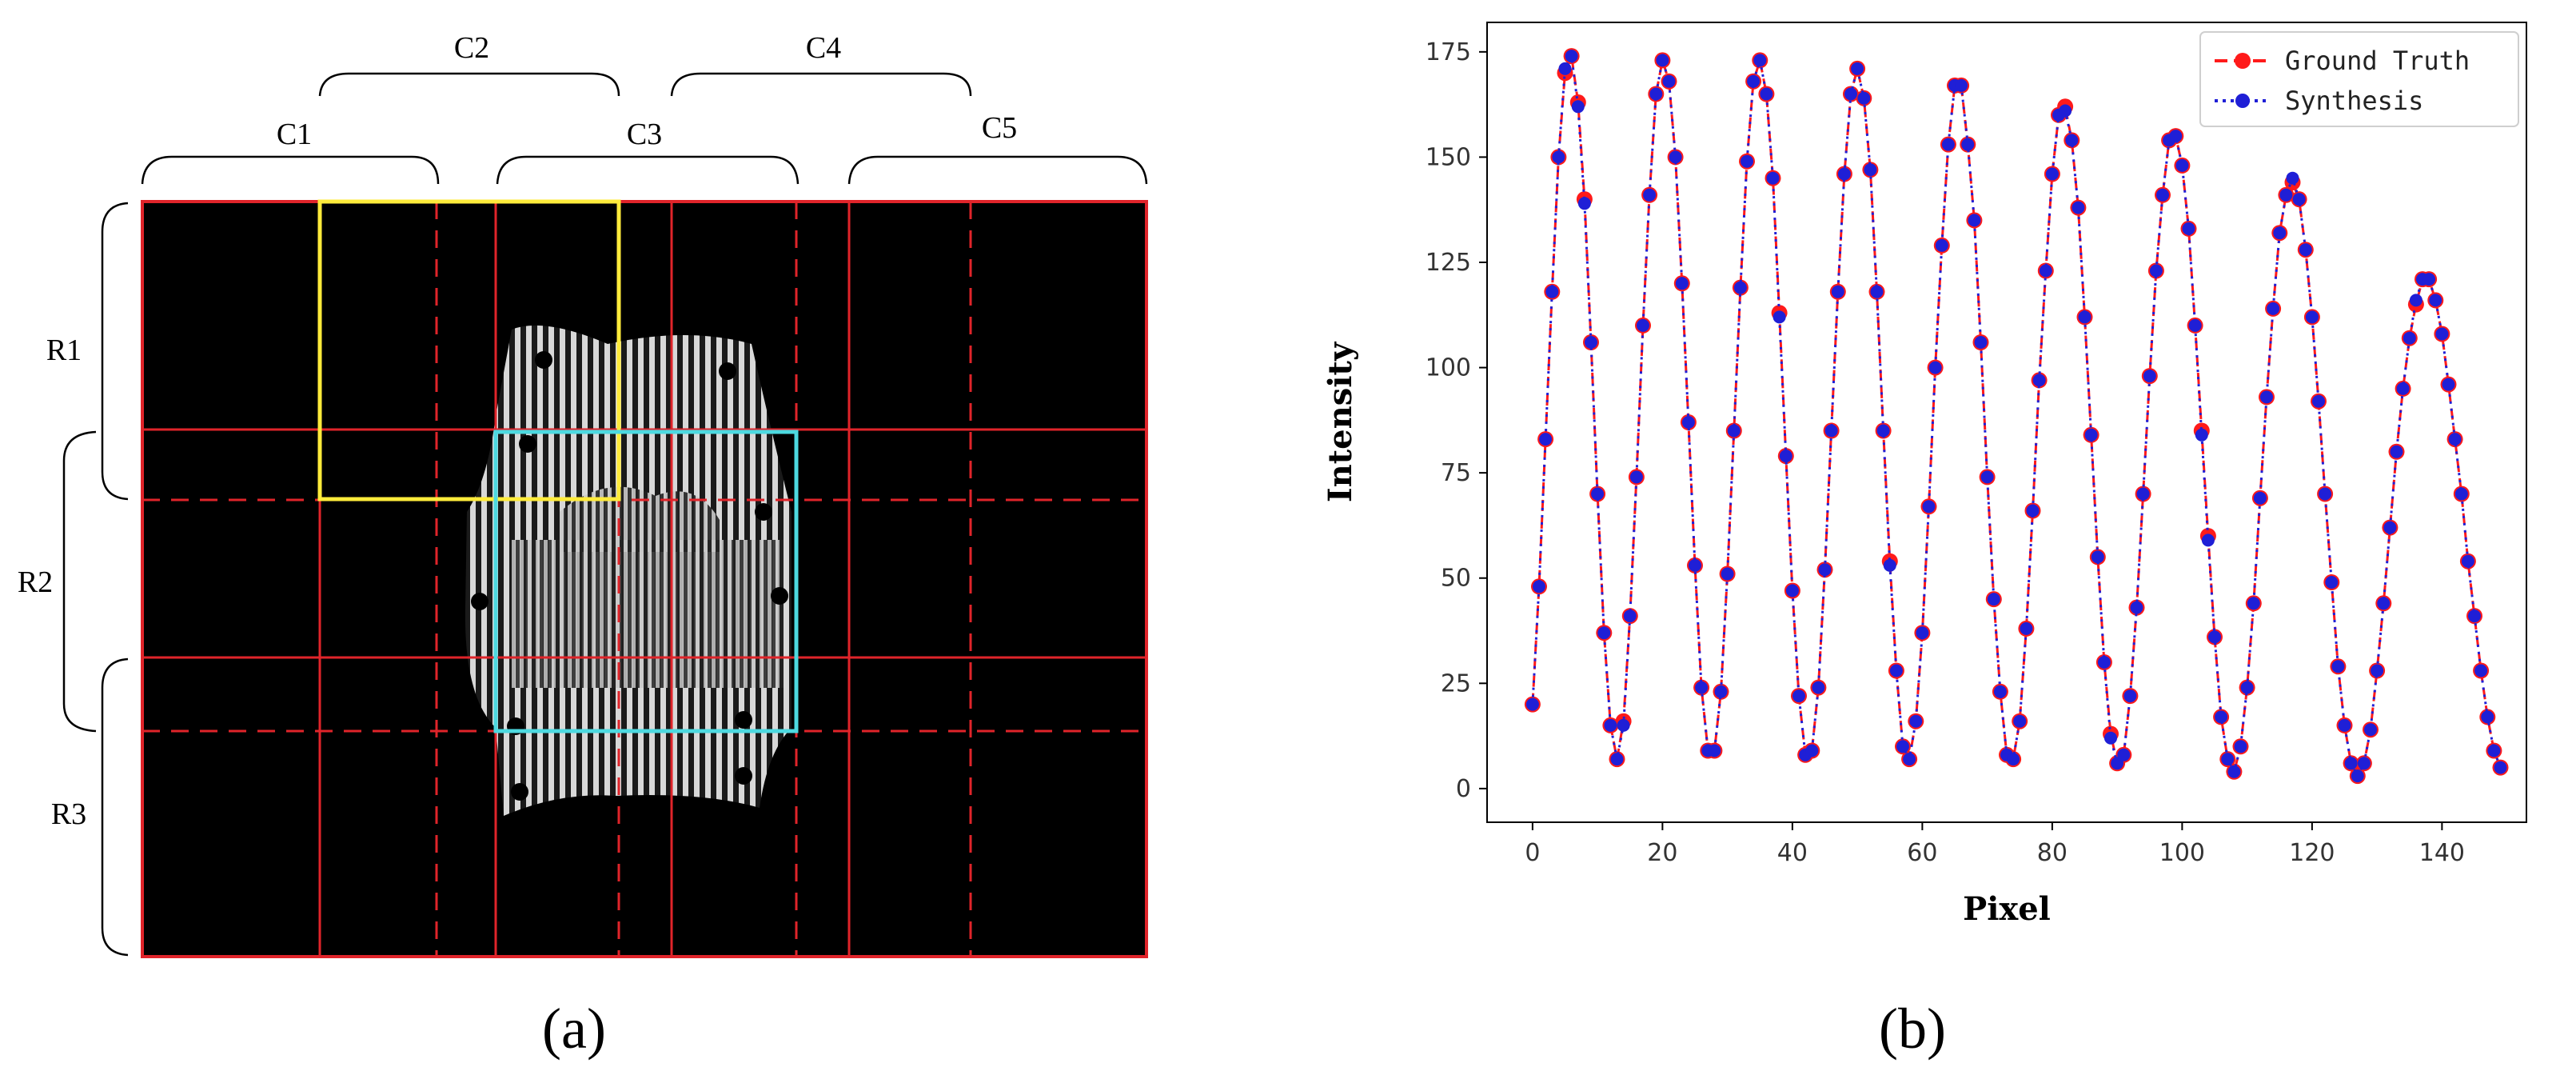 The height and width of the screenshot is (1071, 2576). I want to click on x-tick-label: 100, so click(2182, 853).